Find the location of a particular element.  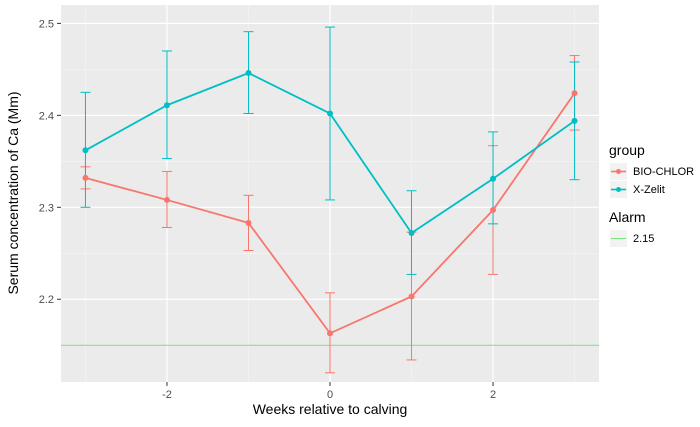

legend-items: BIO-CHLOR X-Zelit is located at coordinates (652, 180).